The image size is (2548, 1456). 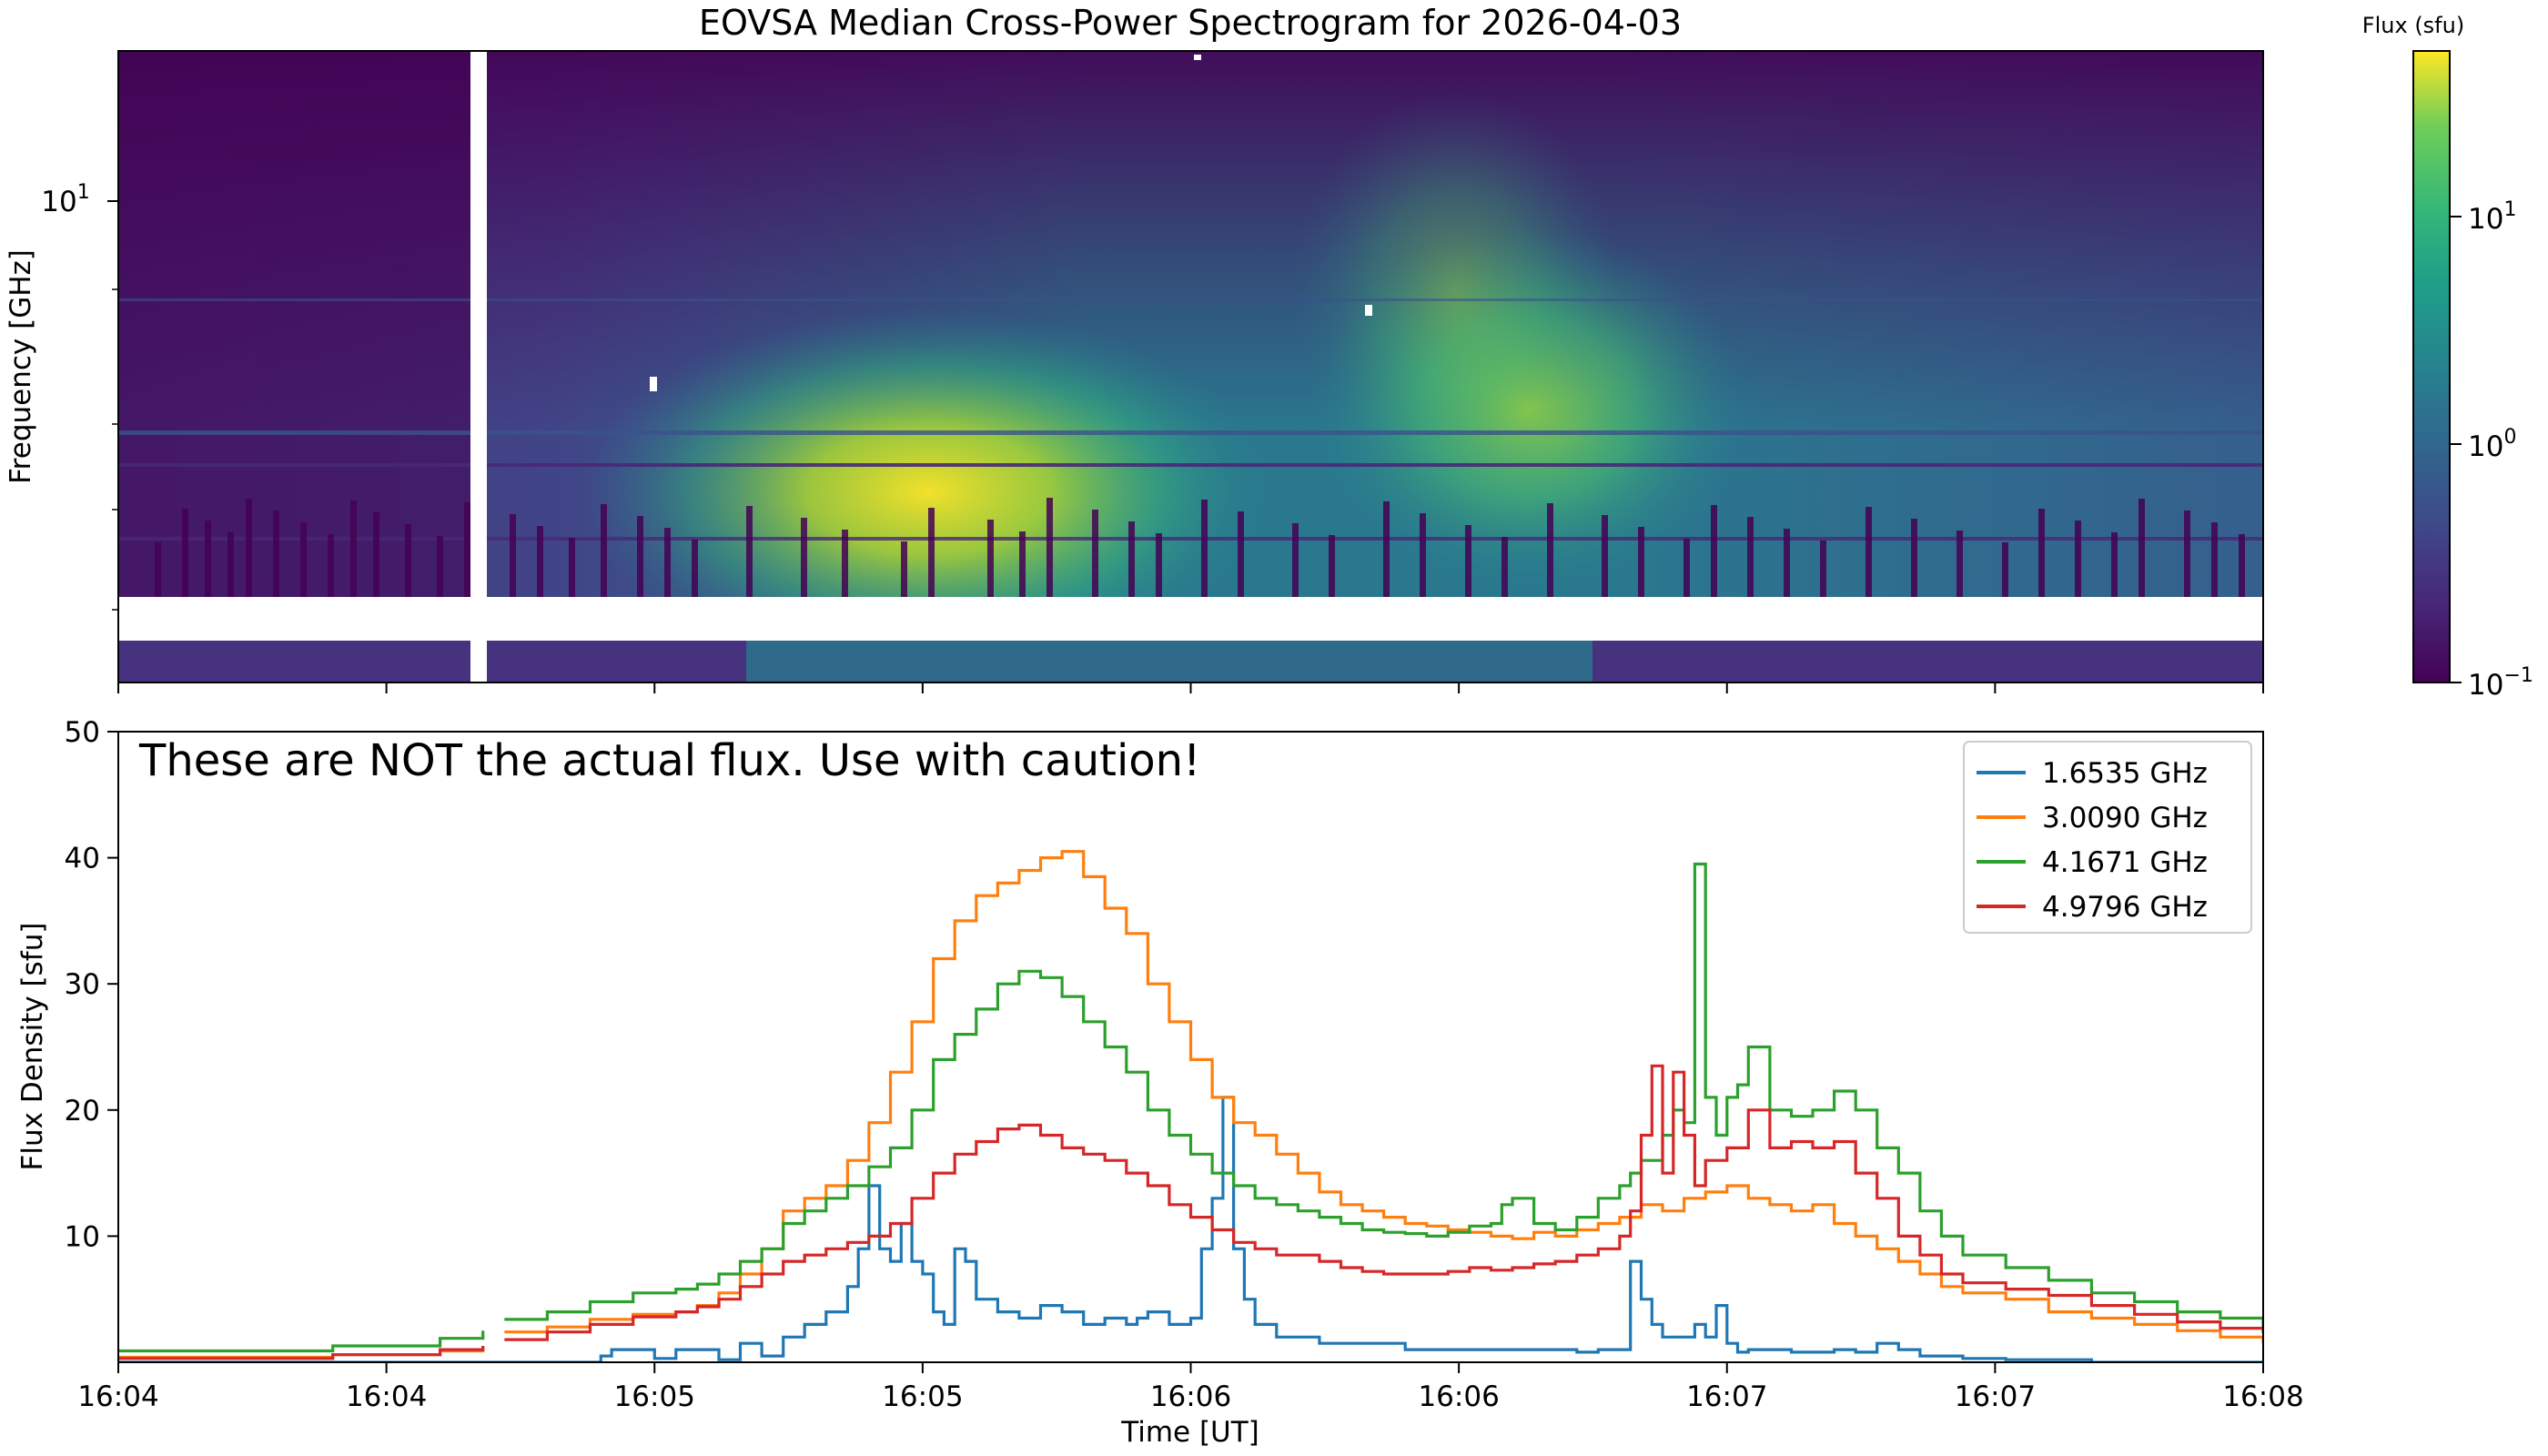 I want to click on lightcurve-y-label: Flux Density [sfu], so click(x=32, y=1047).